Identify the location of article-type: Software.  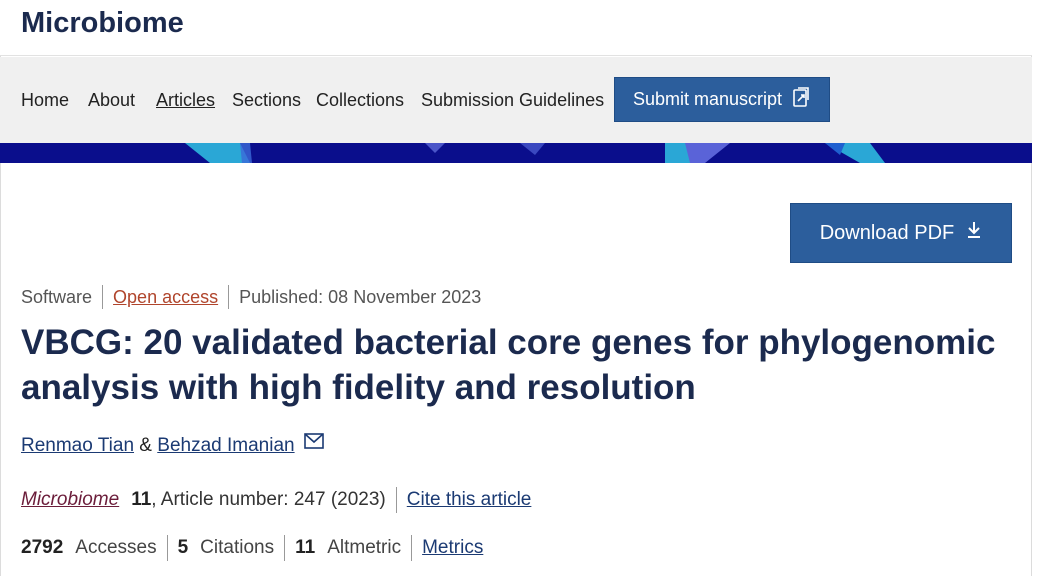
(57, 296).